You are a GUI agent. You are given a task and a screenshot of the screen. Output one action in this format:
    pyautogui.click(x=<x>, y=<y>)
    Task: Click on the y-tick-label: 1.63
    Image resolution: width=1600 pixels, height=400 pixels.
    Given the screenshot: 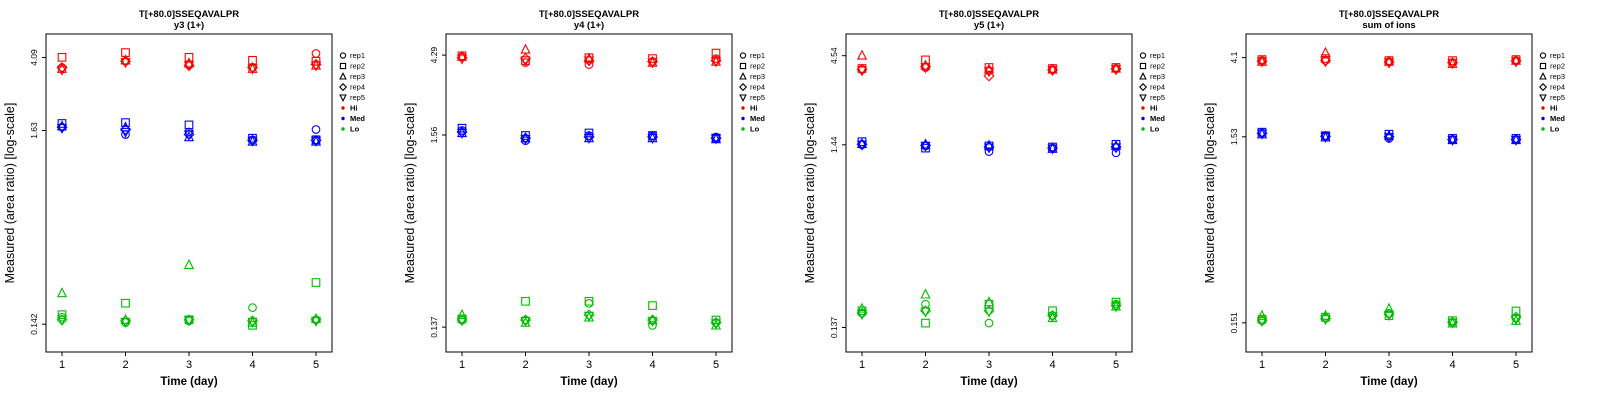 What is the action you would take?
    pyautogui.click(x=34, y=130)
    